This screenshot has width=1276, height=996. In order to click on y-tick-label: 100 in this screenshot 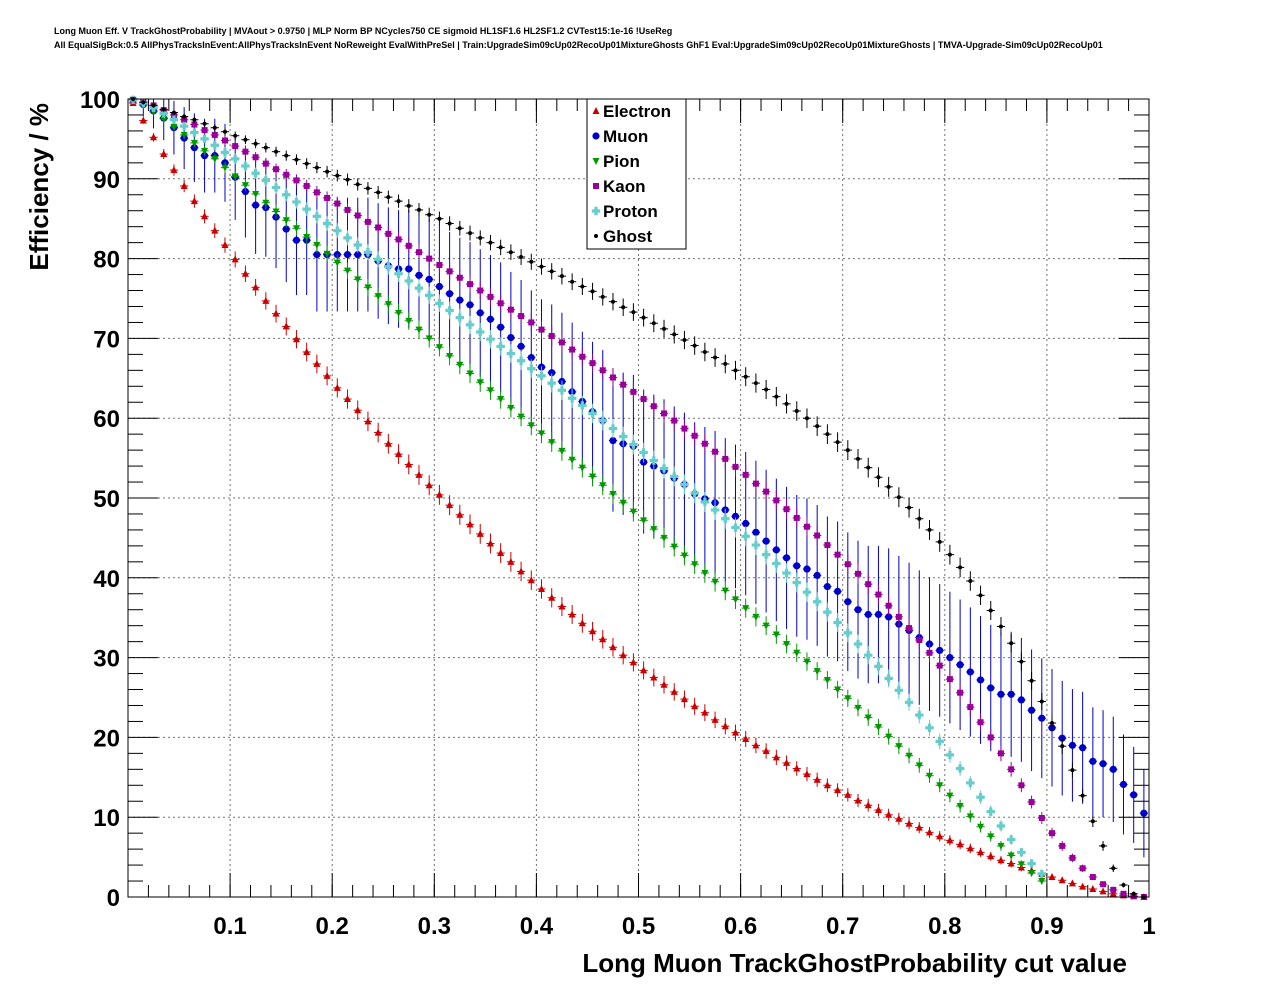, I will do `click(100, 100)`.